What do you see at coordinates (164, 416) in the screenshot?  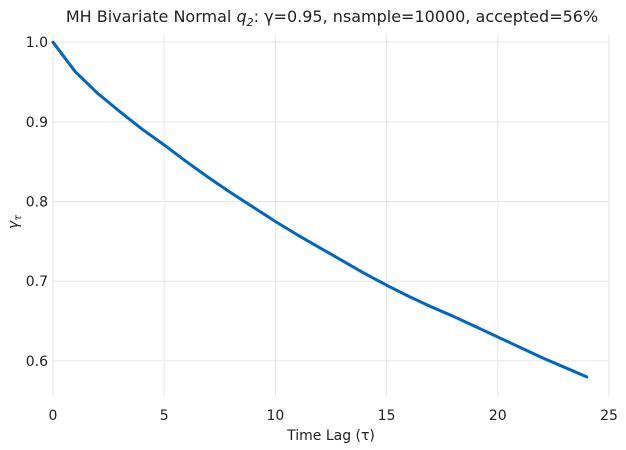 I see `x-tick-label: 5` at bounding box center [164, 416].